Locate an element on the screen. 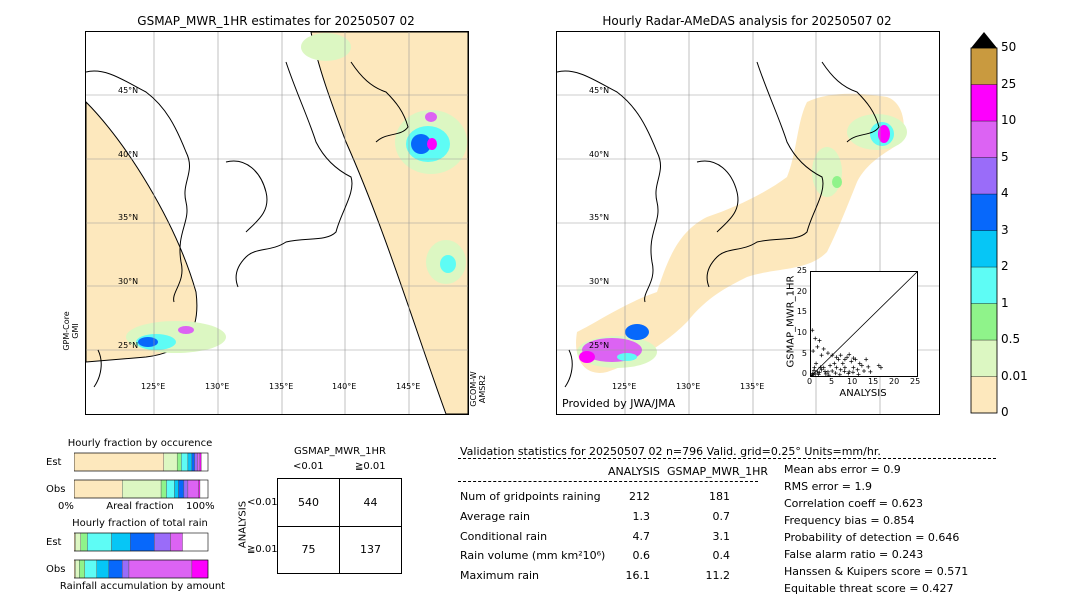 The width and height of the screenshot is (1080, 612). left-sensor-label: GPM-Core GMI is located at coordinates (71, 331).